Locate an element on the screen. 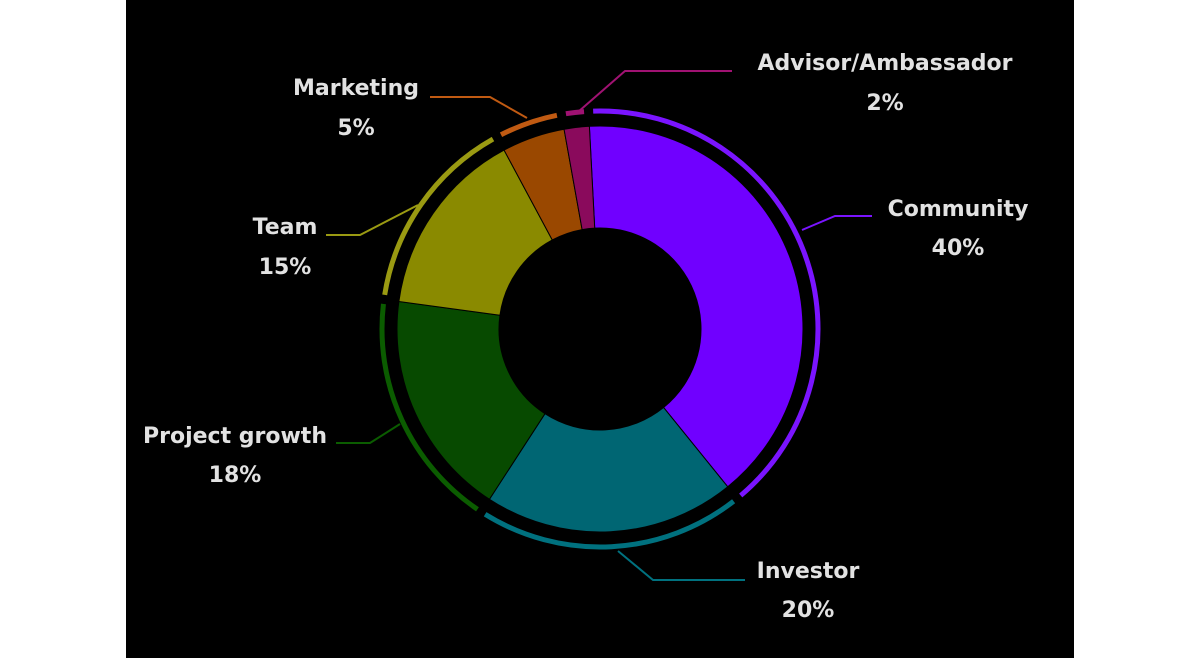 This screenshot has height=658, width=1200. slice-value-label: 2% is located at coordinates (884, 103).